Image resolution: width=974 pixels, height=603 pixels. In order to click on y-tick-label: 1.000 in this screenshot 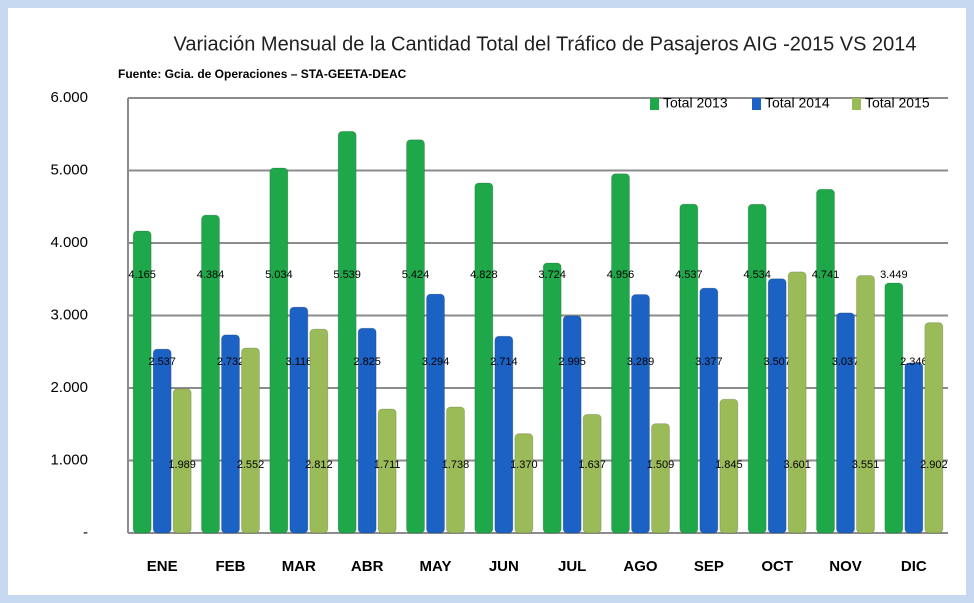, I will do `click(69, 459)`.